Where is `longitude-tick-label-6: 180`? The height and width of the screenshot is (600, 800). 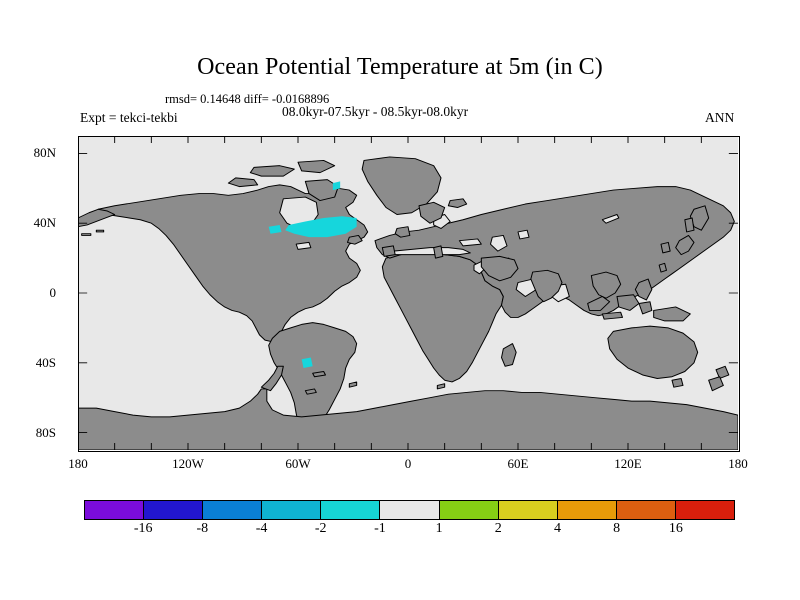
longitude-tick-label-6: 180 is located at coordinates (738, 463).